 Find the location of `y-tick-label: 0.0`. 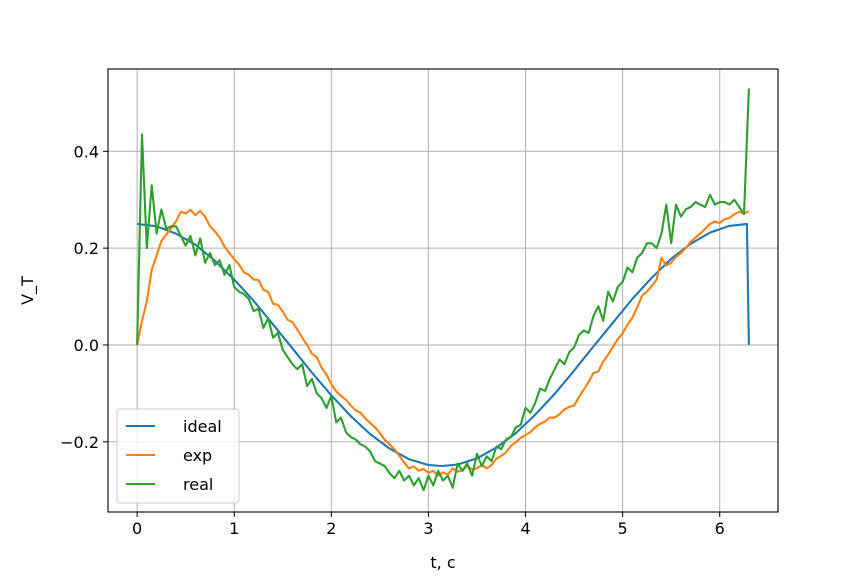

y-tick-label: 0.0 is located at coordinates (86, 345).